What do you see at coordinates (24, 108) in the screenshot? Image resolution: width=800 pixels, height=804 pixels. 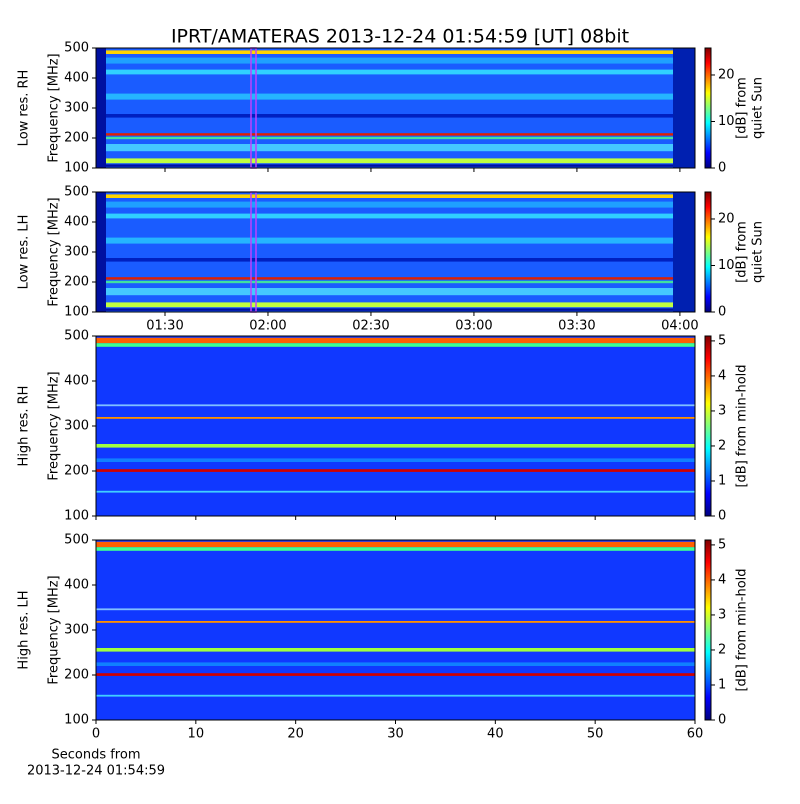 I see `y-axis-label: Low res. RH` at bounding box center [24, 108].